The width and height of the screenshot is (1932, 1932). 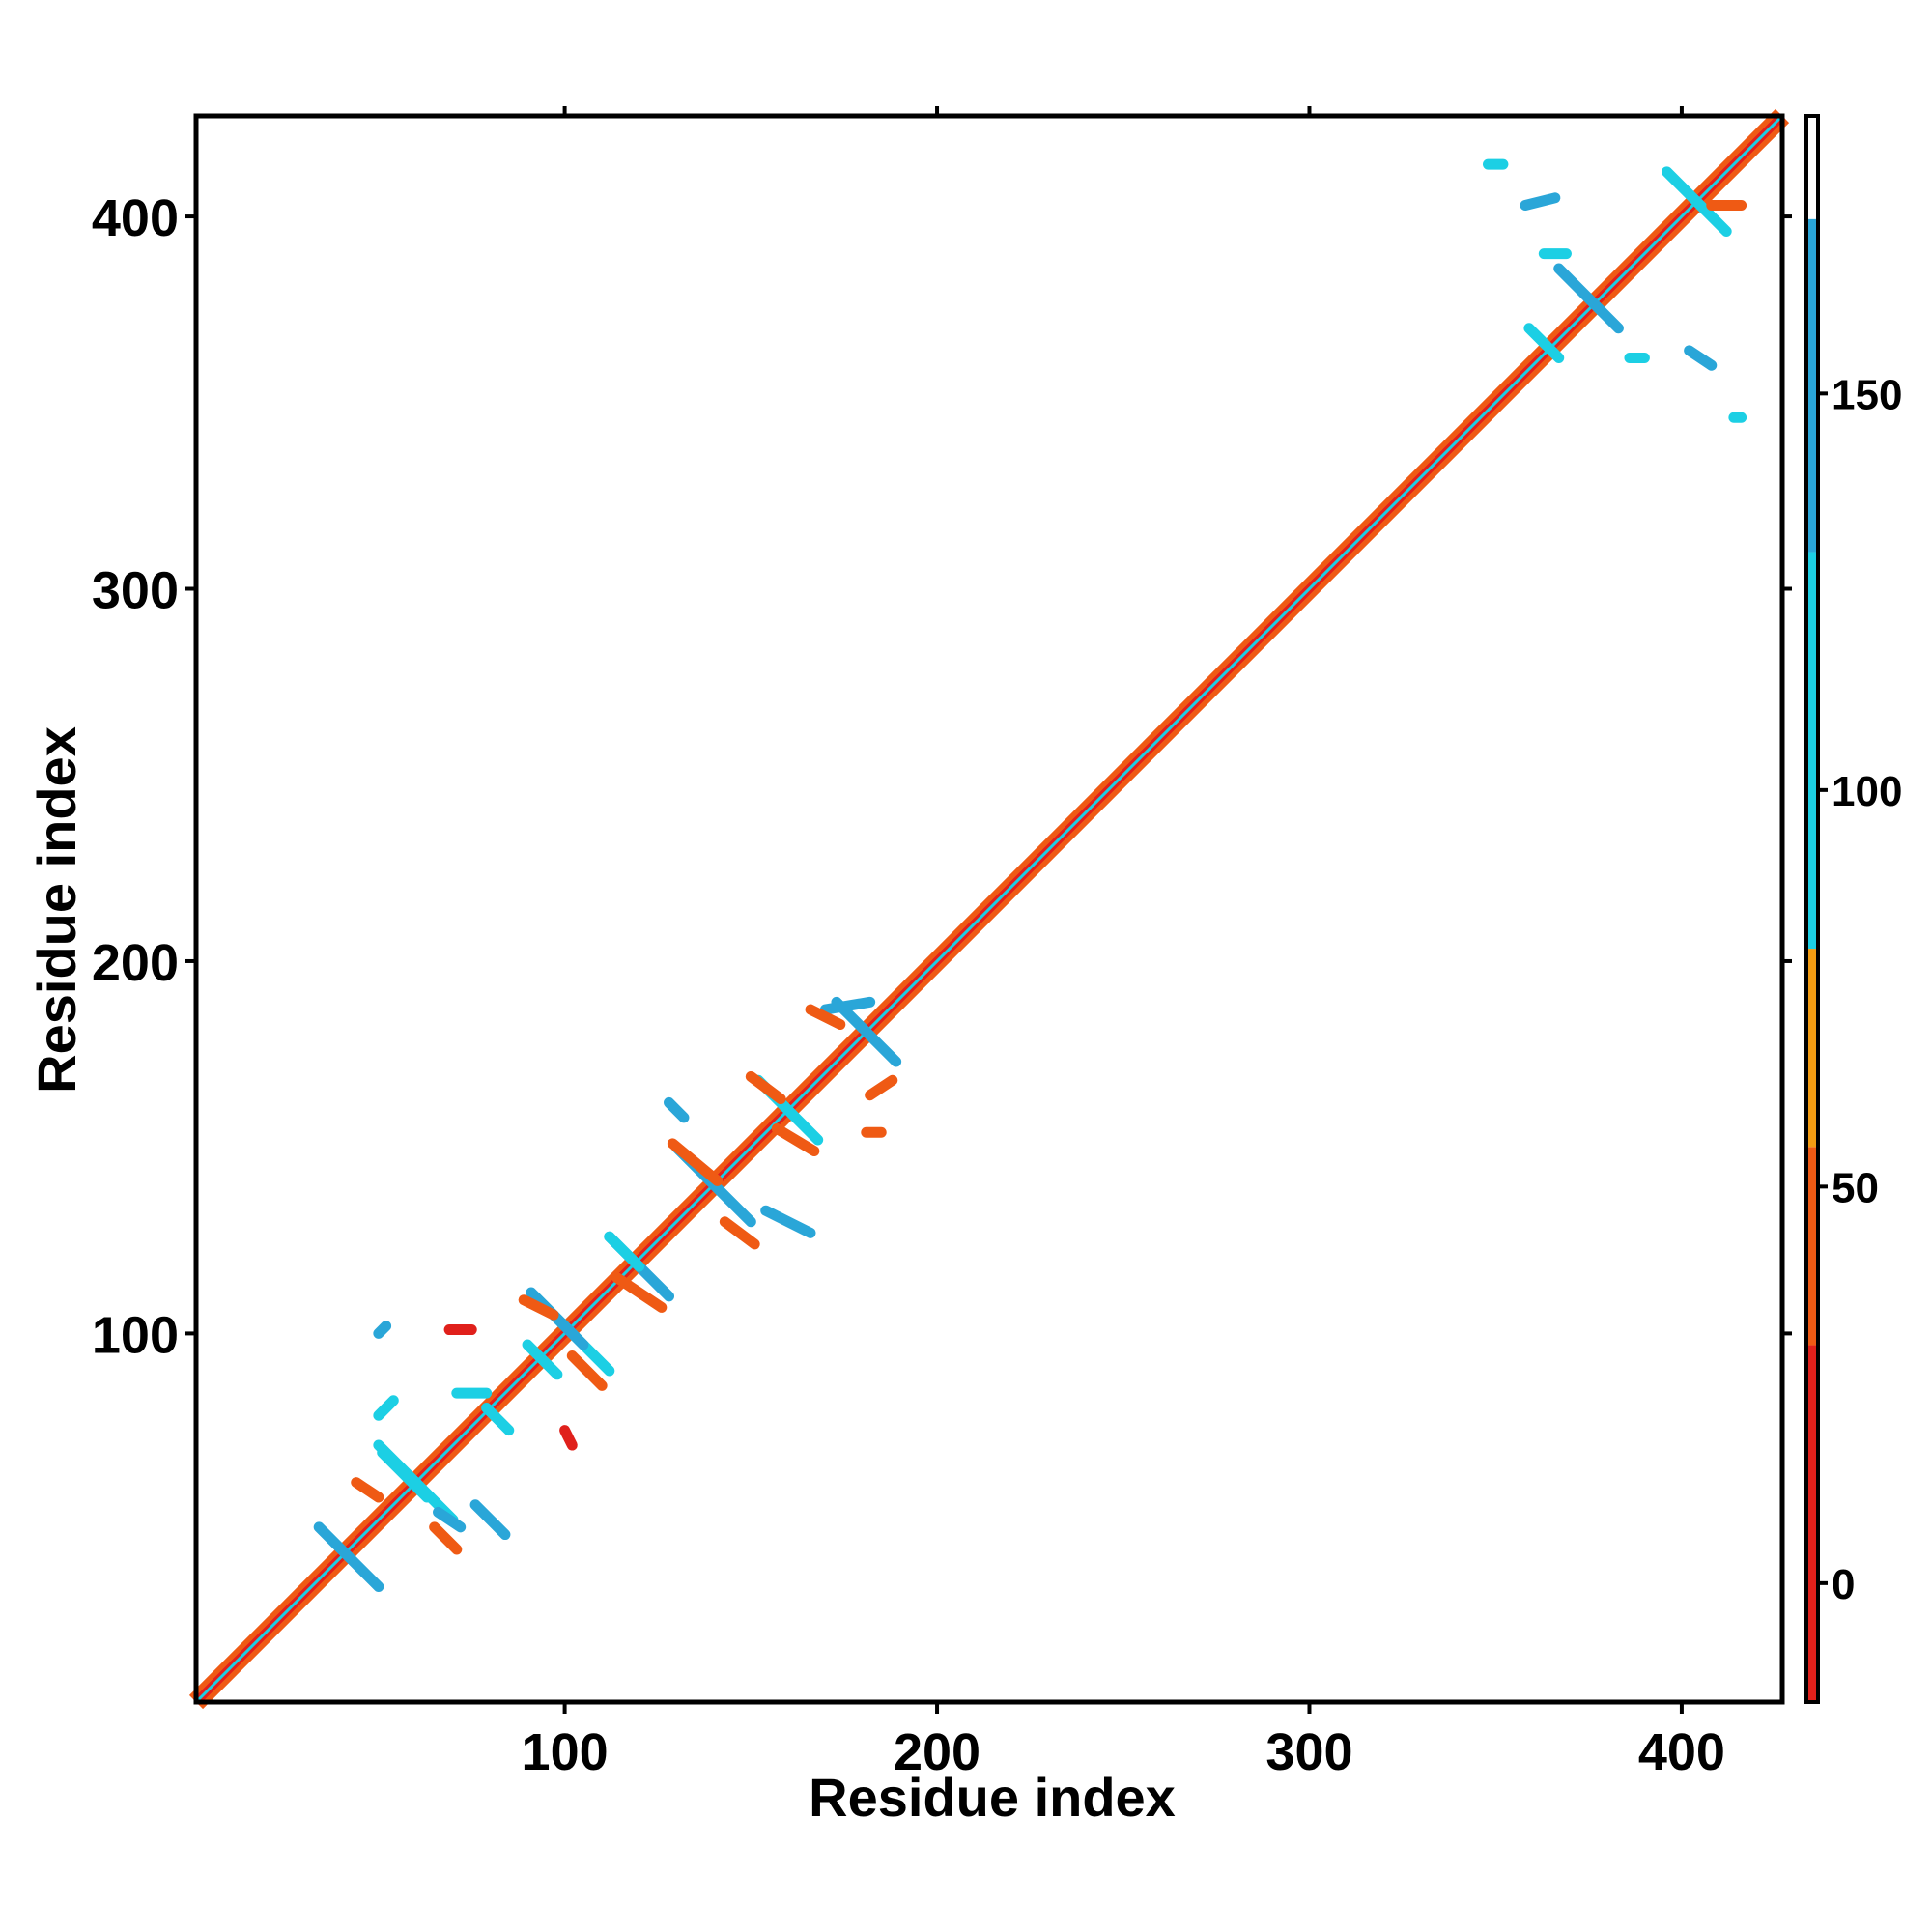 I want to click on colorbar-border, so click(x=1812, y=909).